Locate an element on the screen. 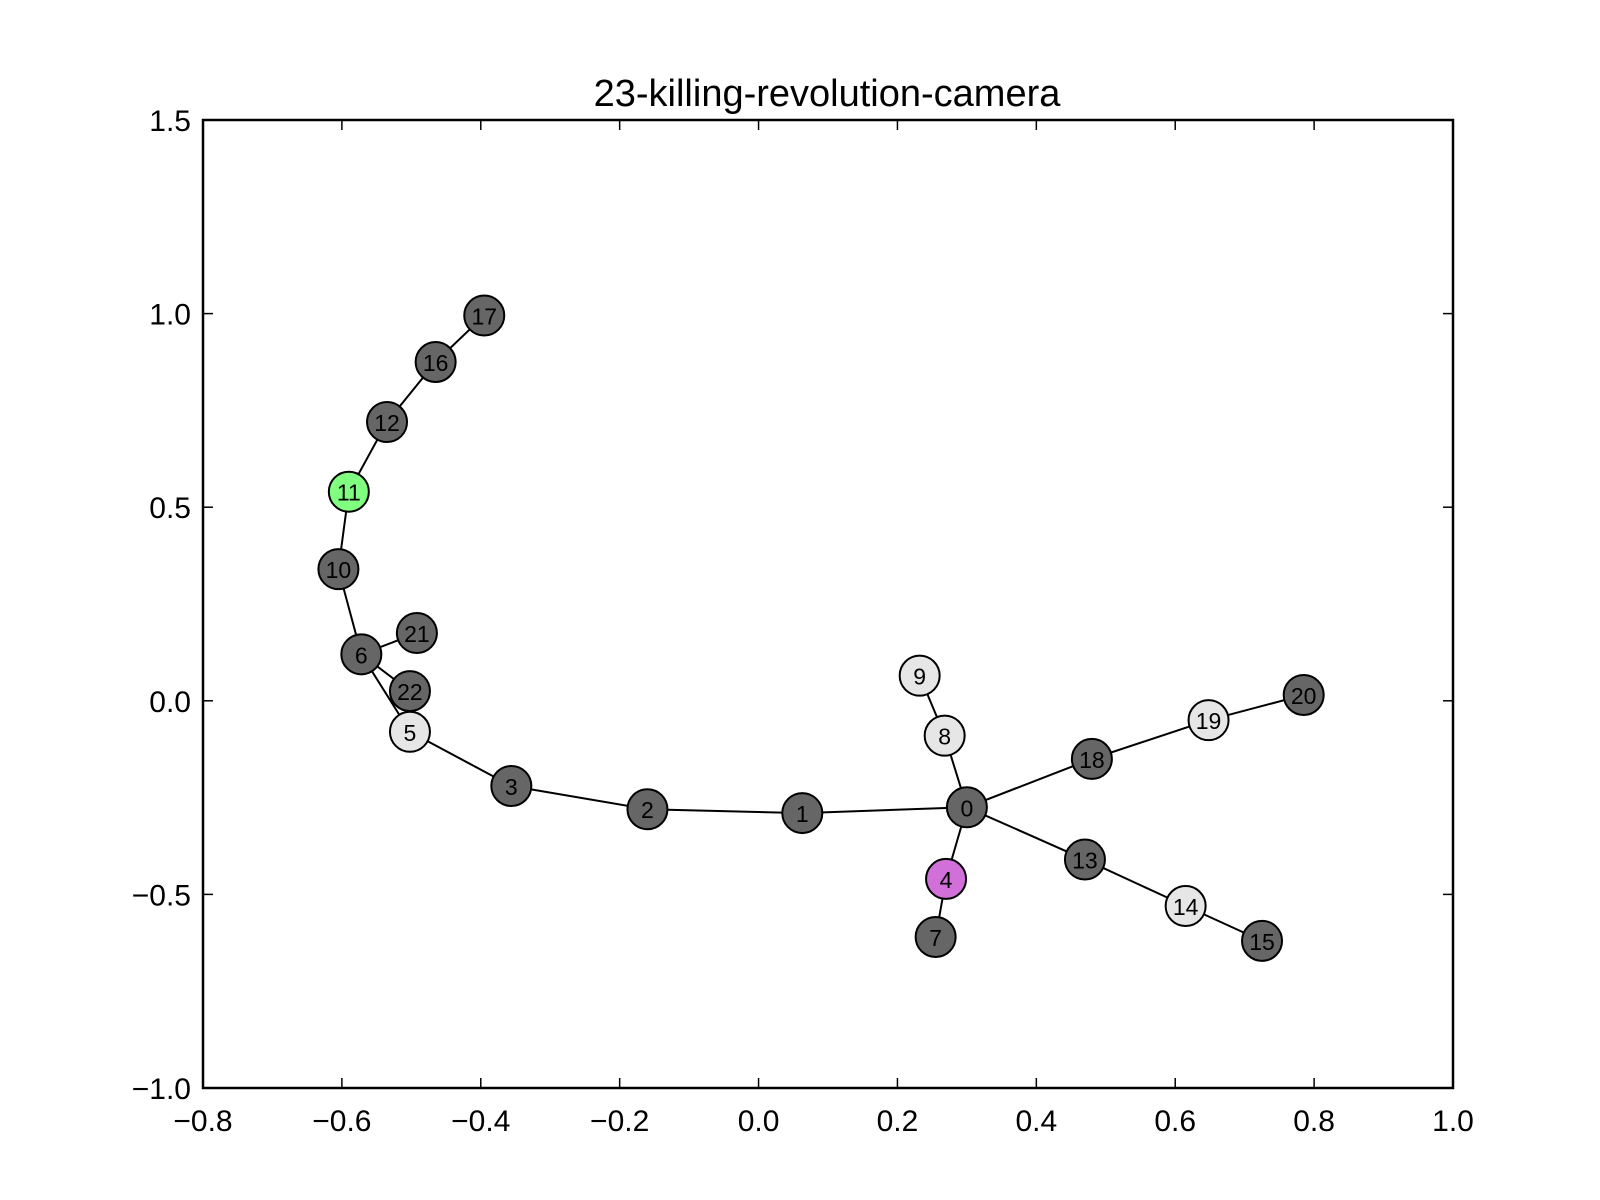 The height and width of the screenshot is (1200, 1600). node-label: 7 is located at coordinates (935, 938).